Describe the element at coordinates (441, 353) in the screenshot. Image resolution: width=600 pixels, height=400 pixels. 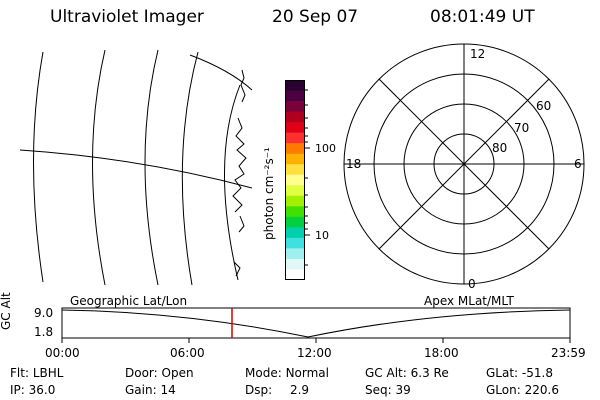
I see `timeline-x-tick-1800: 18:00` at that location.